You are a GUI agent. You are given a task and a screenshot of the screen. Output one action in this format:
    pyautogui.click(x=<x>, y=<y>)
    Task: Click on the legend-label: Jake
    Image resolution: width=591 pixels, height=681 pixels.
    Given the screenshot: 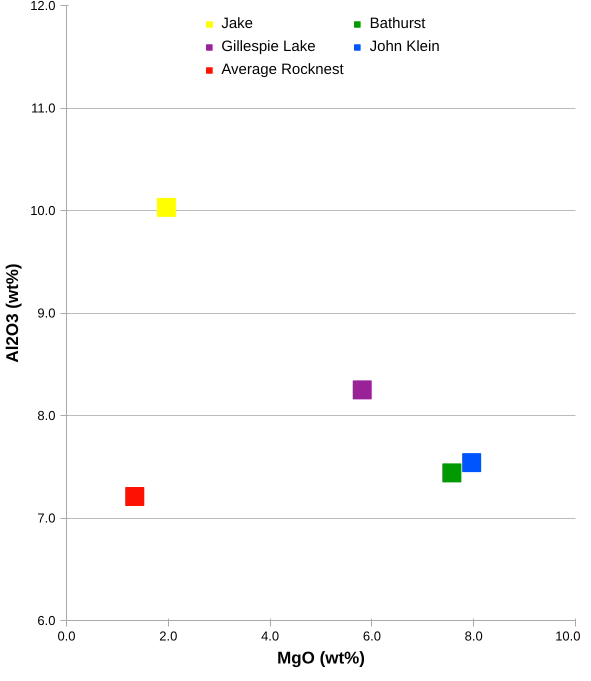 What is the action you would take?
    pyautogui.click(x=237, y=23)
    